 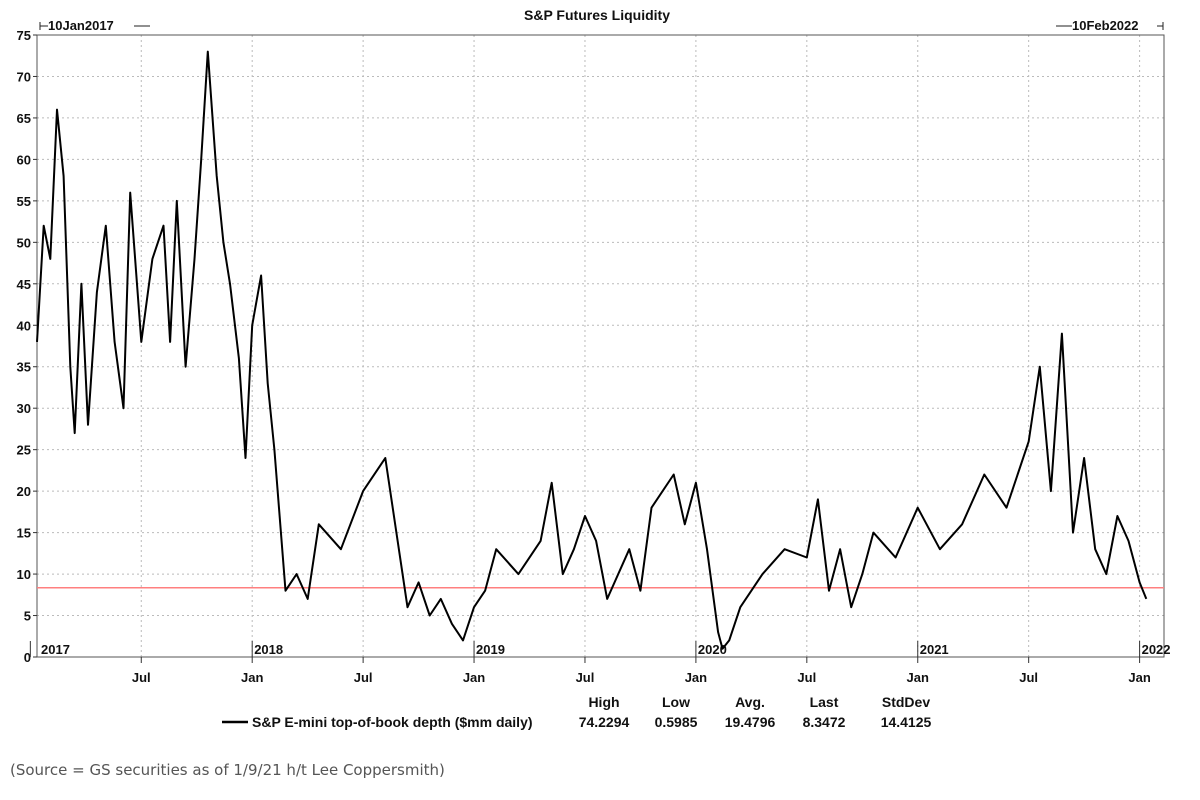 I want to click on y-tick-label: 20, so click(x=24, y=491).